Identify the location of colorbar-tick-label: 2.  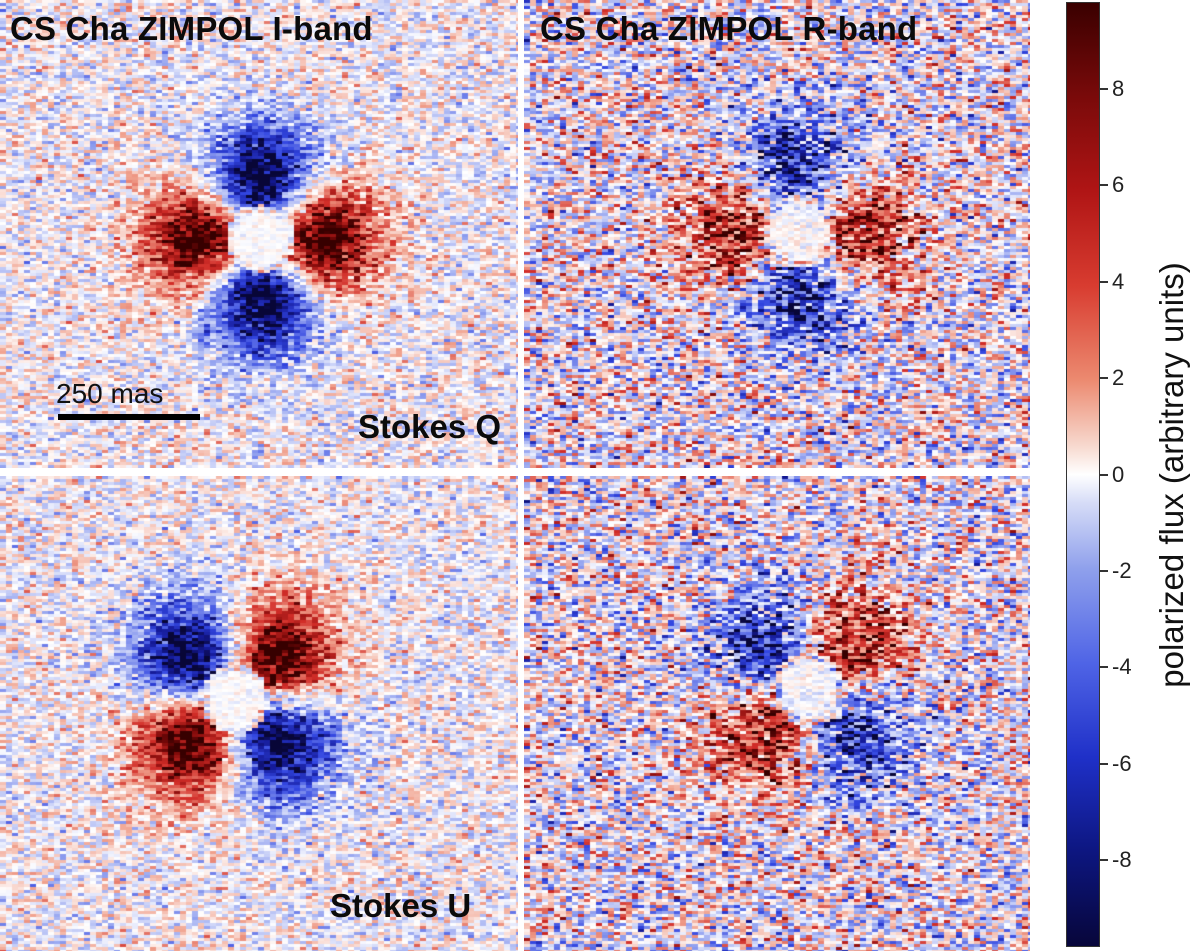
(1118, 378).